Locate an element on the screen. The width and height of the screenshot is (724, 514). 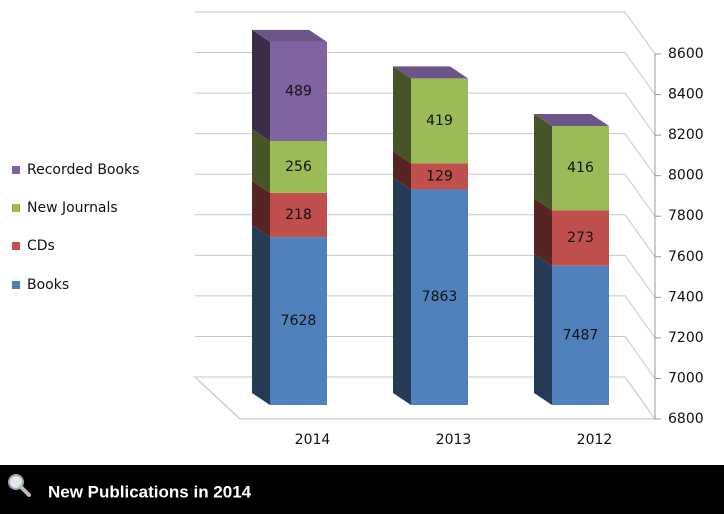
legend-label: Books is located at coordinates (48, 285).